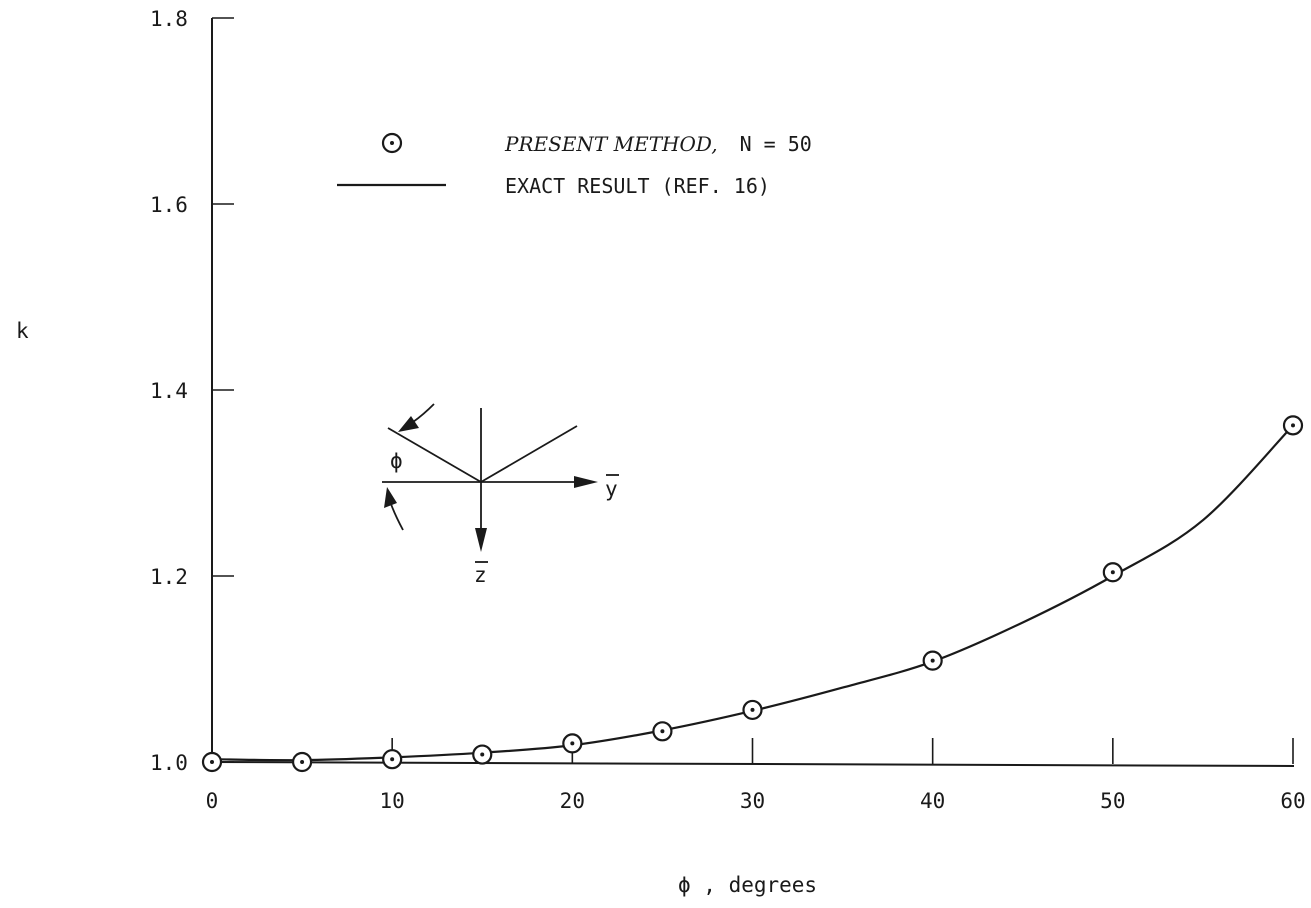 The width and height of the screenshot is (1311, 908). Describe the element at coordinates (572, 801) in the screenshot. I see `x-tick-label: 20` at that location.